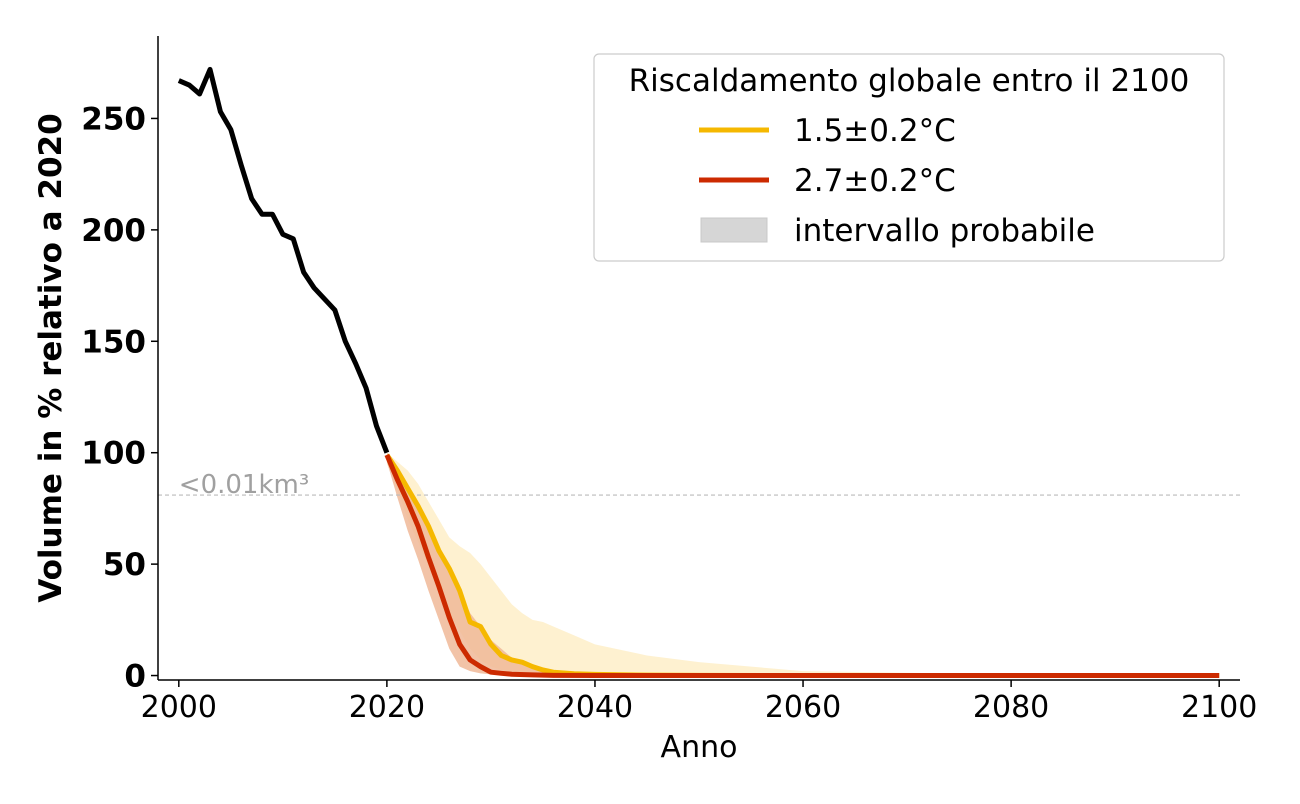 This screenshot has width=1300, height=804. I want to click on x-tick-label: 2020, so click(387, 707).